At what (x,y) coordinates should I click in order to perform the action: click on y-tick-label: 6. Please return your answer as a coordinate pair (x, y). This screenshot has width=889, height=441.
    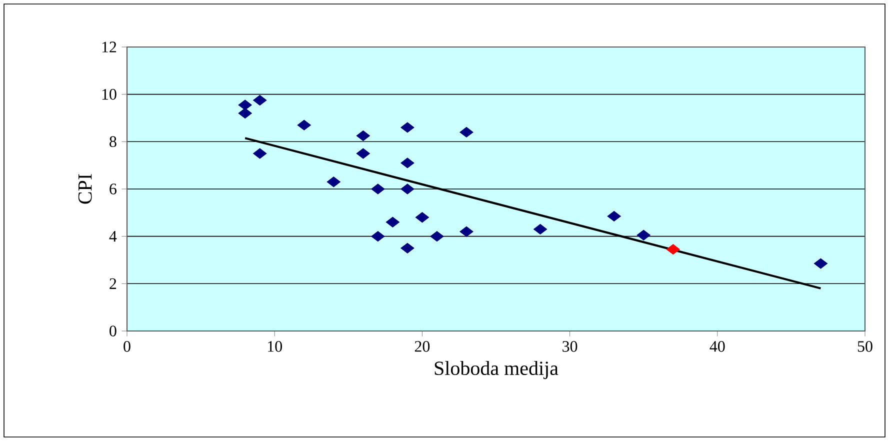
    Looking at the image, I should click on (113, 189).